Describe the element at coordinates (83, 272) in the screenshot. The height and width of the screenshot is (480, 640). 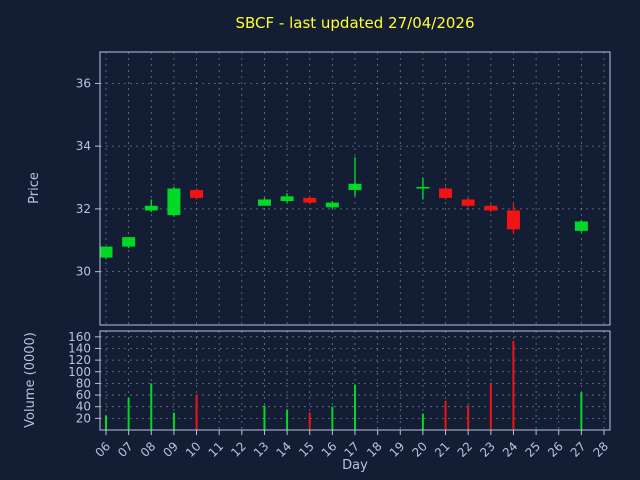
I see `price-tick-label: 30` at that location.